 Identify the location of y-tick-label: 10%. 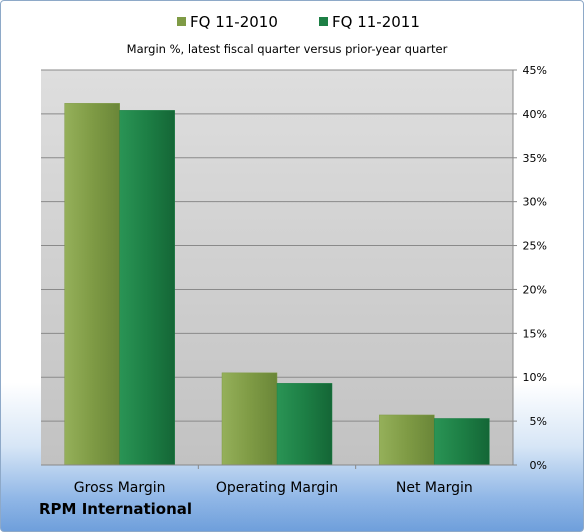
(535, 377).